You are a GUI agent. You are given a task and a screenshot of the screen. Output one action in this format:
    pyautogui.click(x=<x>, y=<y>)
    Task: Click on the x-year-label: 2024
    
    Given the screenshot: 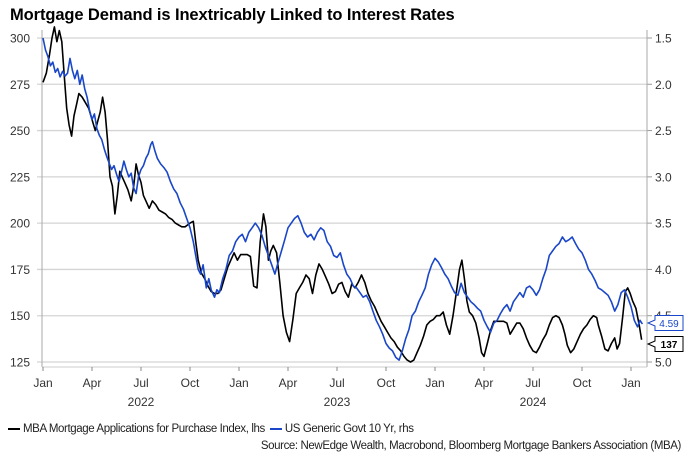 What is the action you would take?
    pyautogui.click(x=533, y=402)
    